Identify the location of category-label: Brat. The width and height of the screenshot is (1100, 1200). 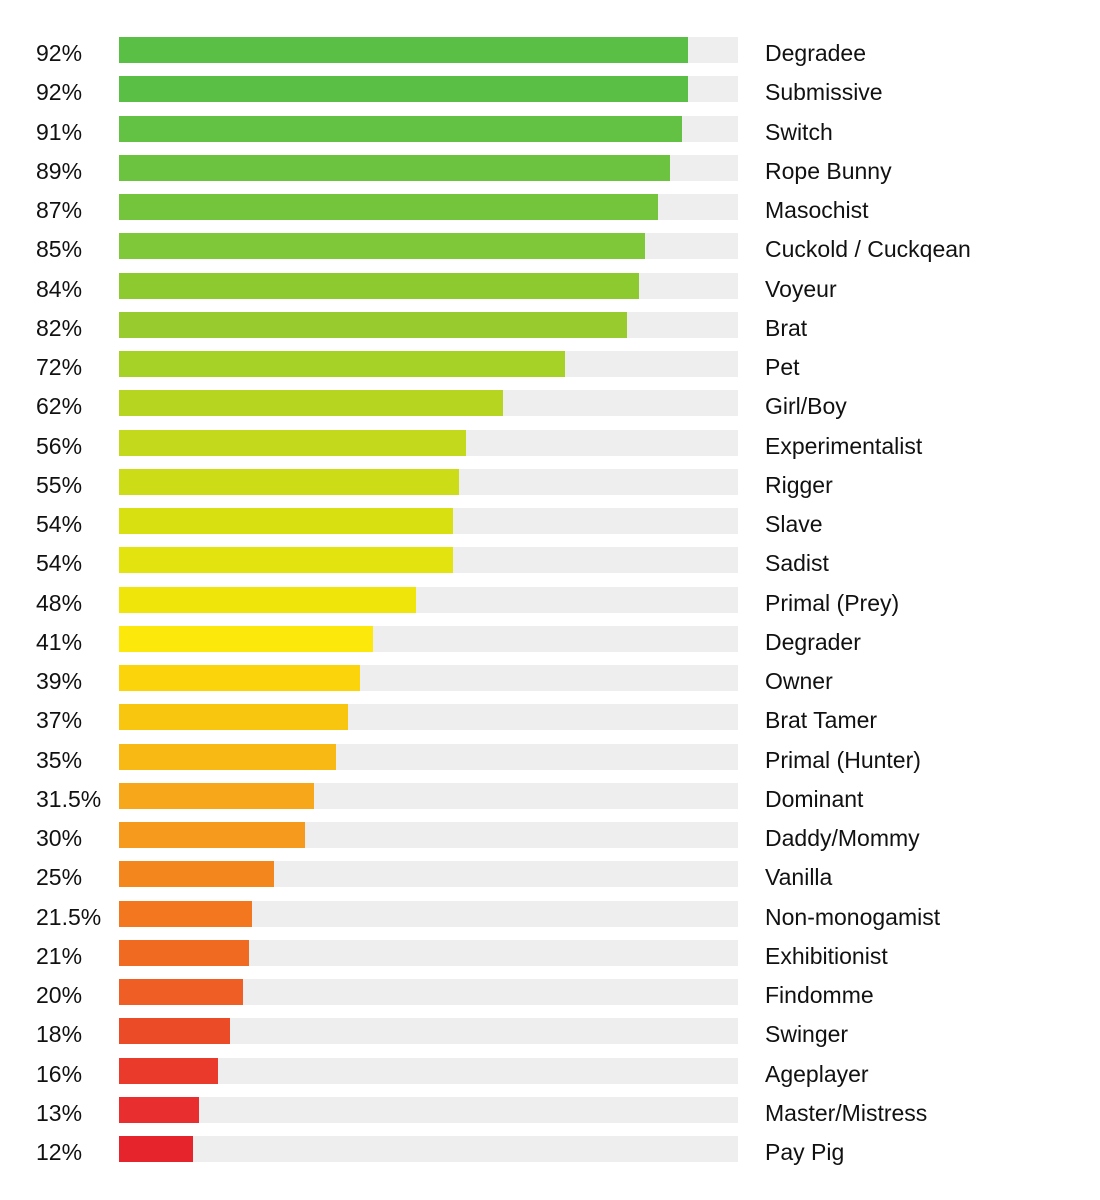
(786, 328).